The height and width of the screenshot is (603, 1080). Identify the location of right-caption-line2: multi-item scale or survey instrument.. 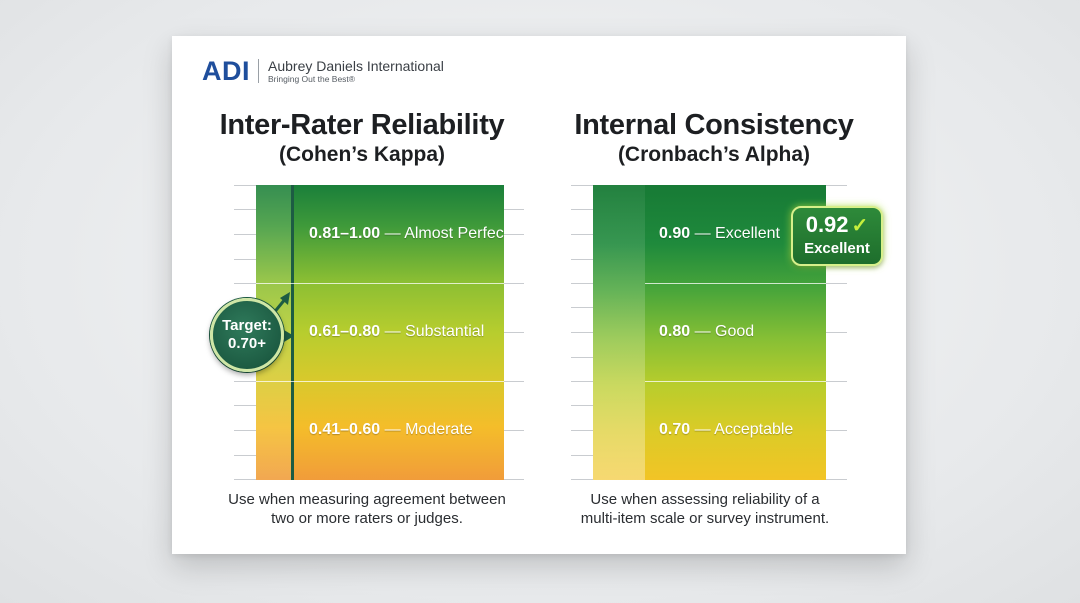
(705, 518).